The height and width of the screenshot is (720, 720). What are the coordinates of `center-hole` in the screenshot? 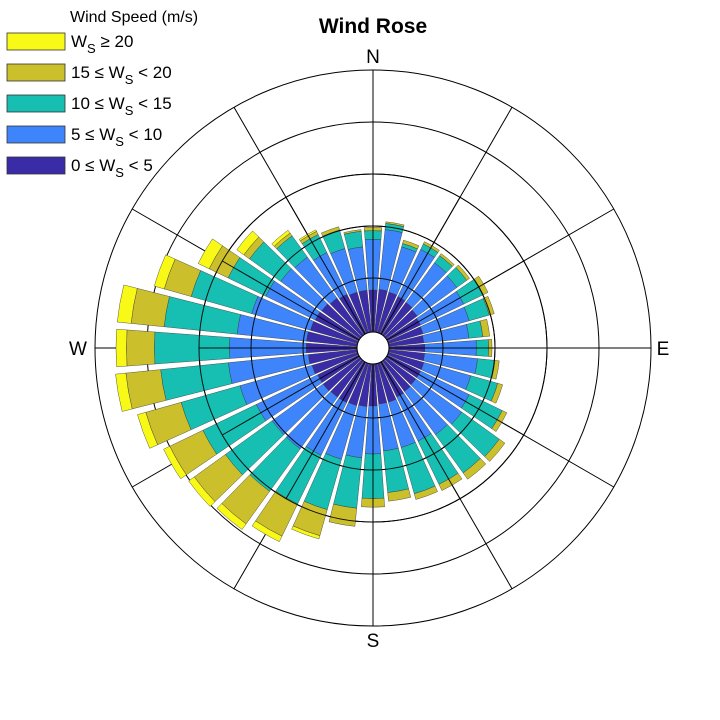 It's located at (373, 348).